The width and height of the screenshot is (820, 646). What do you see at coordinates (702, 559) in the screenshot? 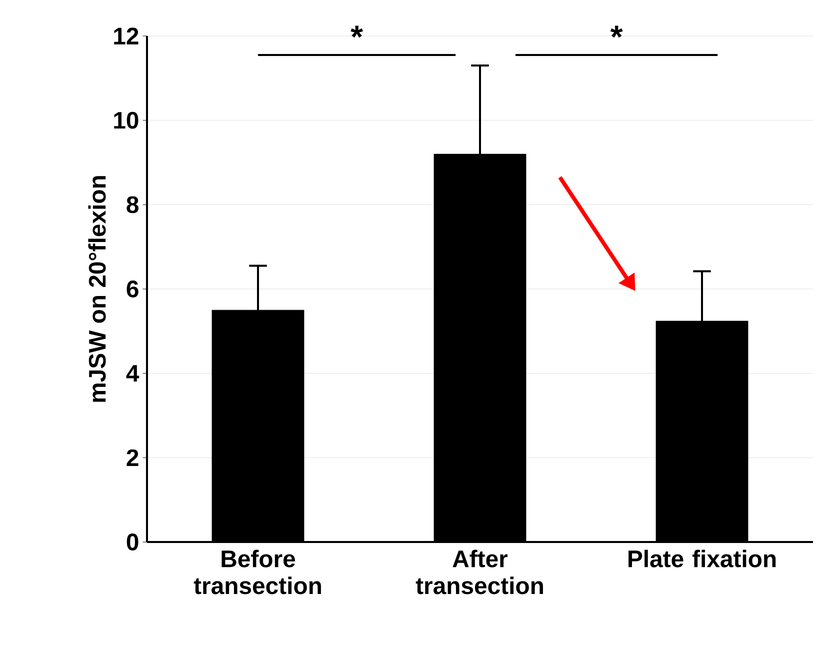
I see `x-tick-label: Plate fixation` at bounding box center [702, 559].